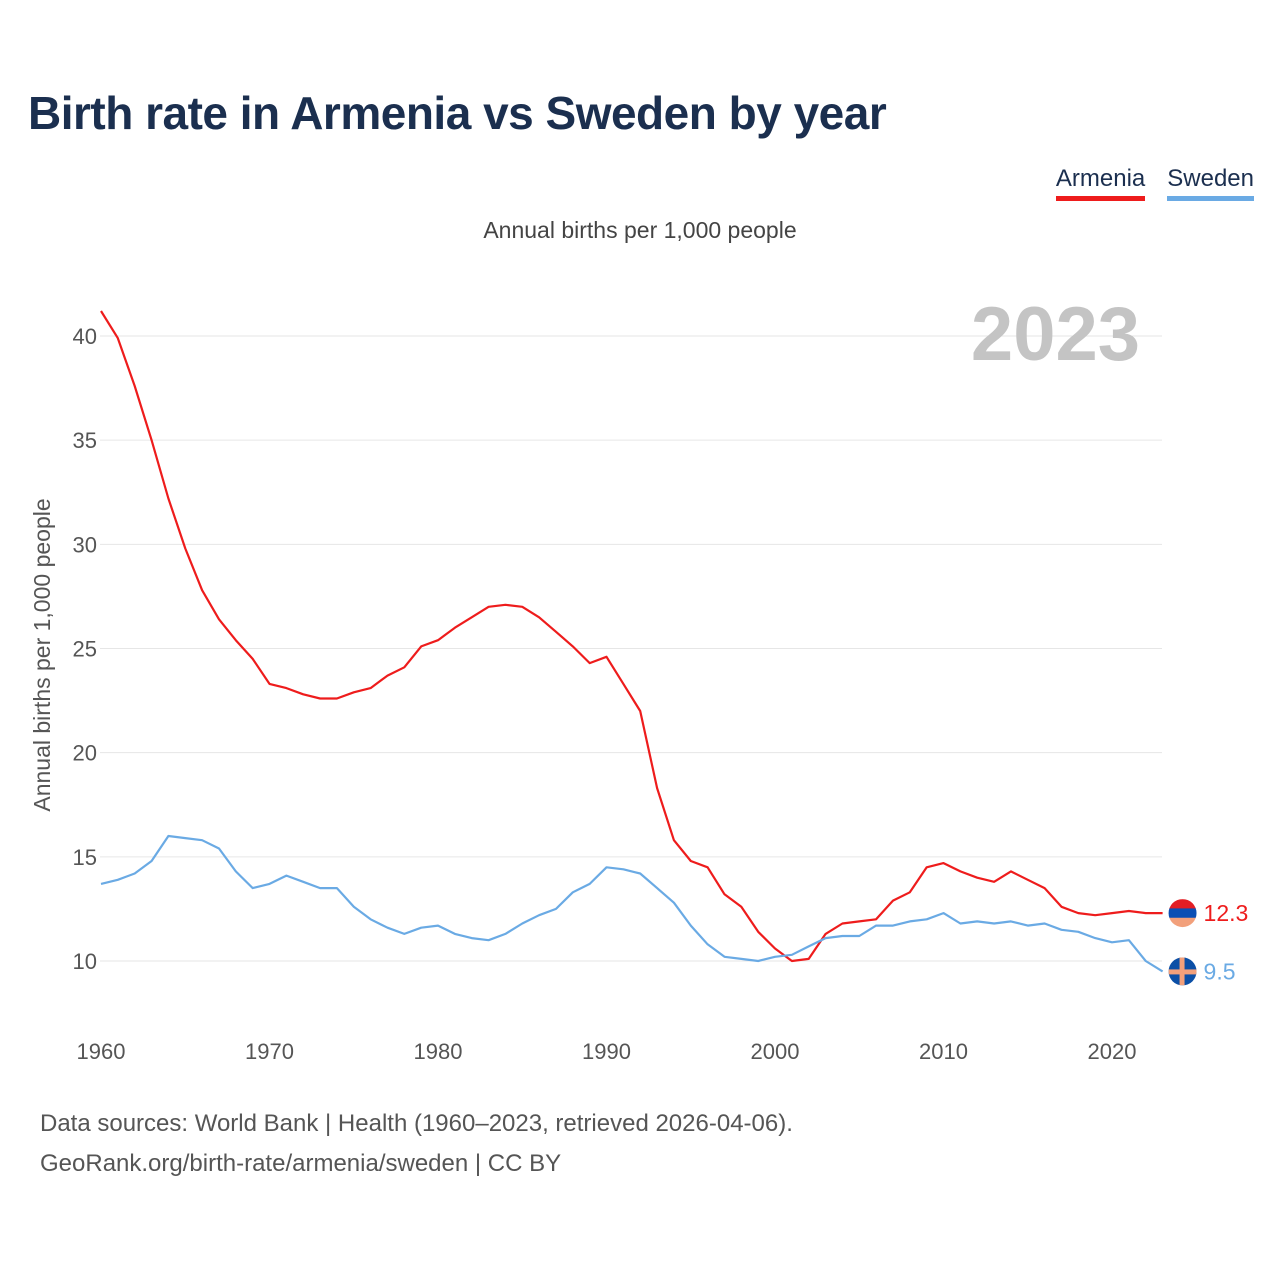 The image size is (1280, 1280). What do you see at coordinates (85, 961) in the screenshot?
I see `y-tick-label: 10` at bounding box center [85, 961].